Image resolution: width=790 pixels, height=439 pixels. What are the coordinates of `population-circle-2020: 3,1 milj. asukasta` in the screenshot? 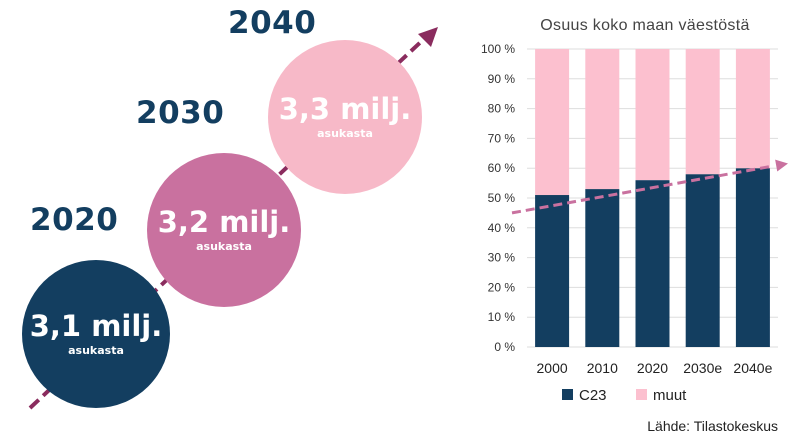 It's located at (96, 334).